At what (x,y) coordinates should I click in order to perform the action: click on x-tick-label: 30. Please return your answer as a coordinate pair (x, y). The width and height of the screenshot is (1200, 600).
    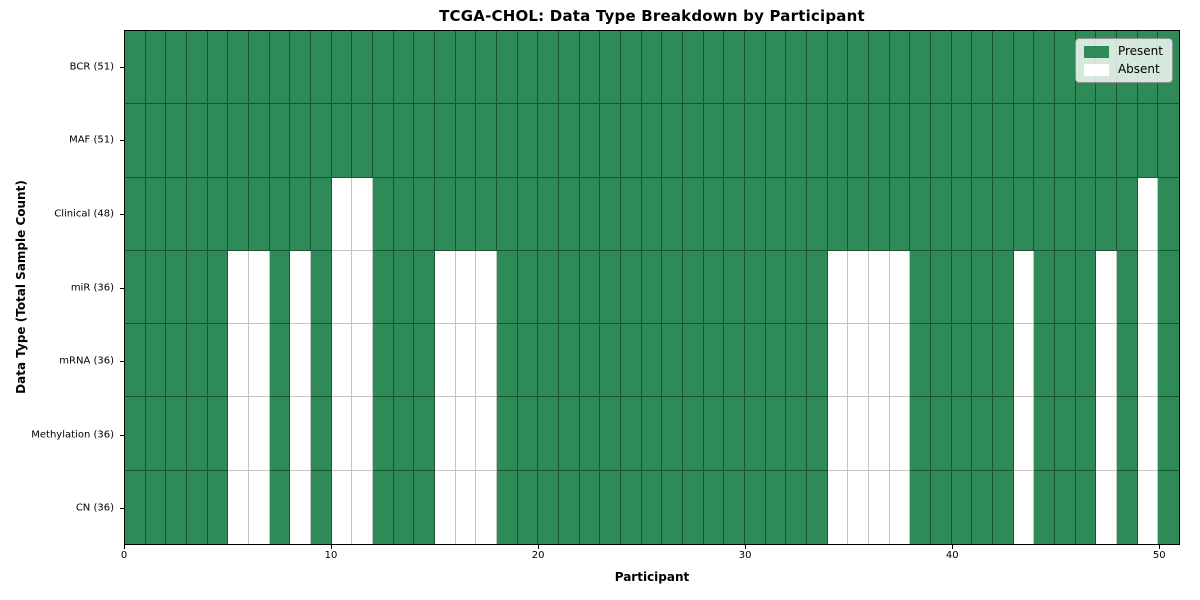
    Looking at the image, I should click on (745, 555).